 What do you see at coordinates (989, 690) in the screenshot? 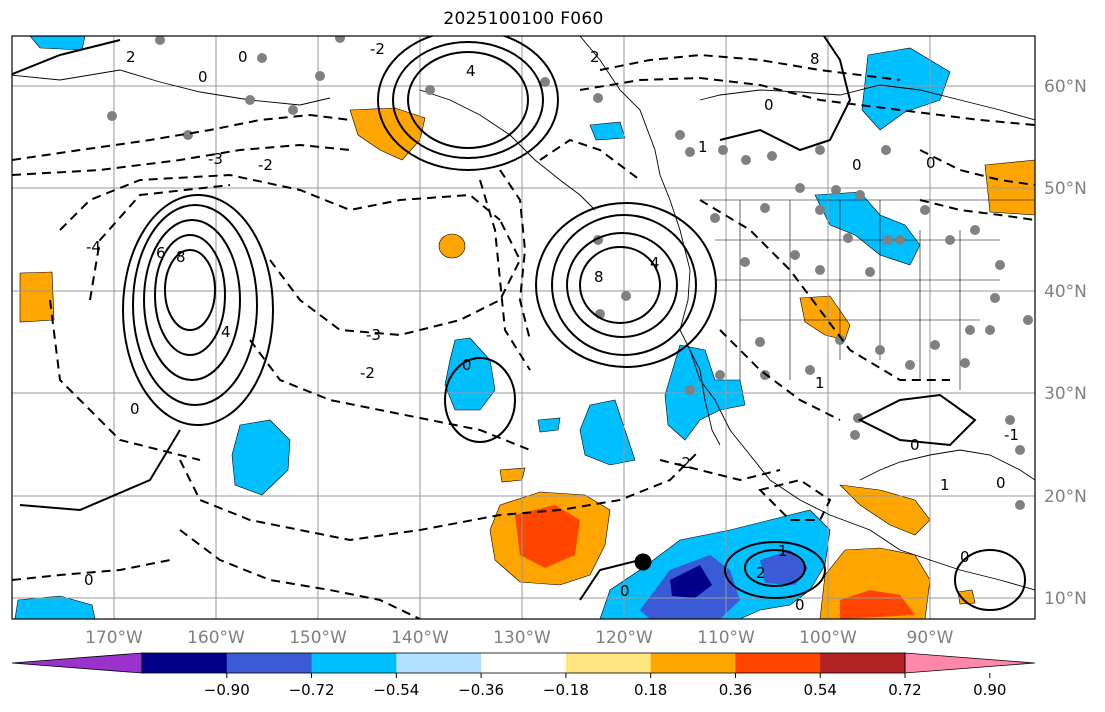
I see `colorbar-tick-label: 0.90` at bounding box center [989, 690].